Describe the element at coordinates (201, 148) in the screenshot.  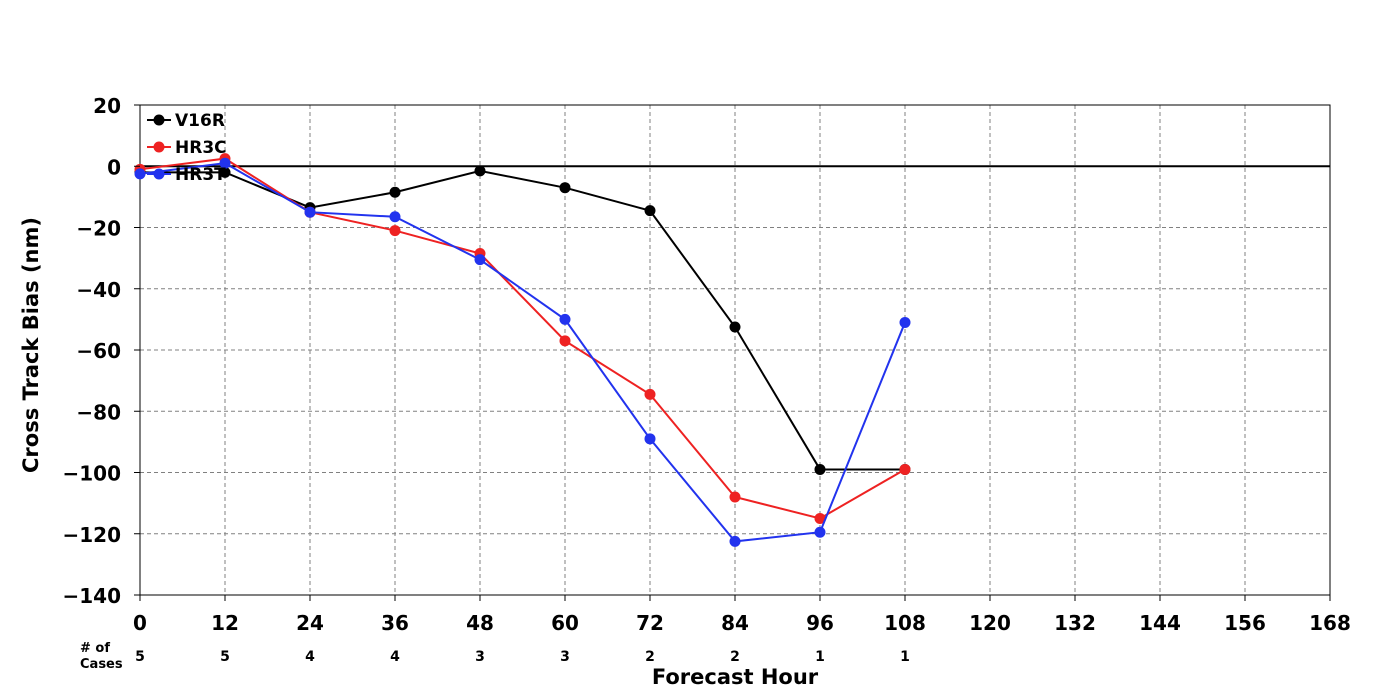
I see `legend-label-hr3c: HR3C` at that location.